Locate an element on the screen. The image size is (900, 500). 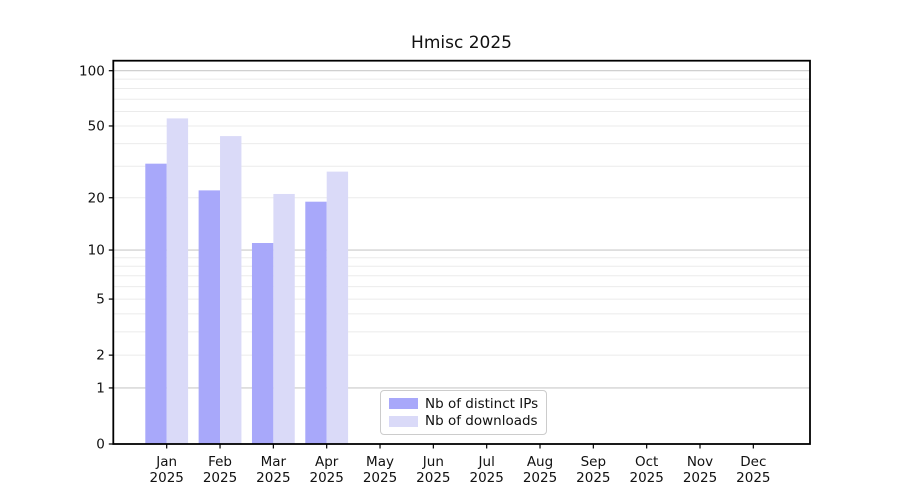
y-tick-label: 10 is located at coordinates (96, 251).